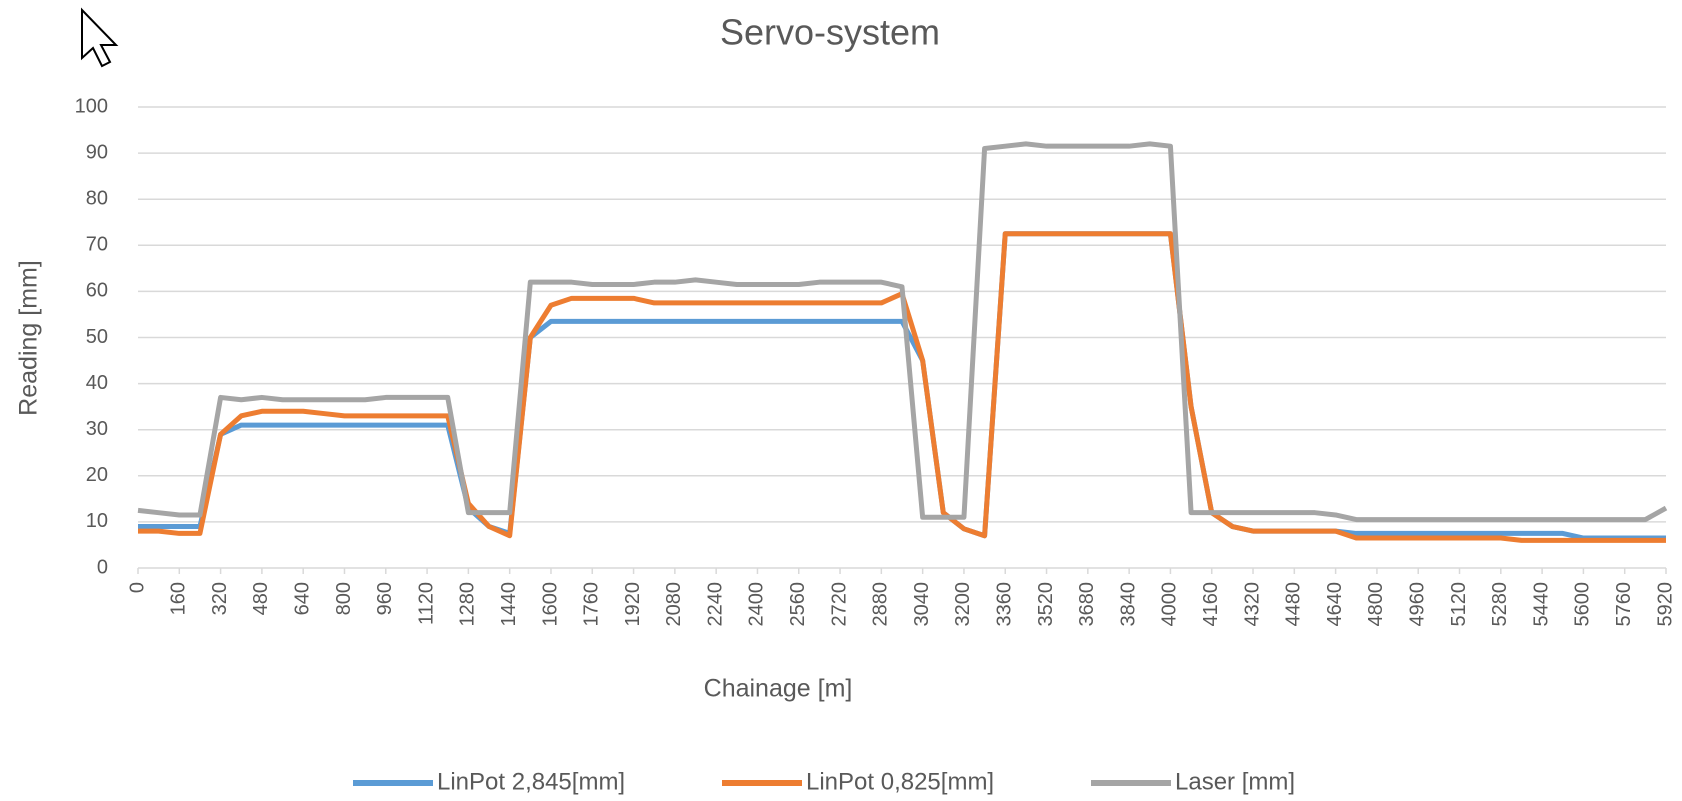  I want to click on x-tick-label: 4800, so click(1376, 604).